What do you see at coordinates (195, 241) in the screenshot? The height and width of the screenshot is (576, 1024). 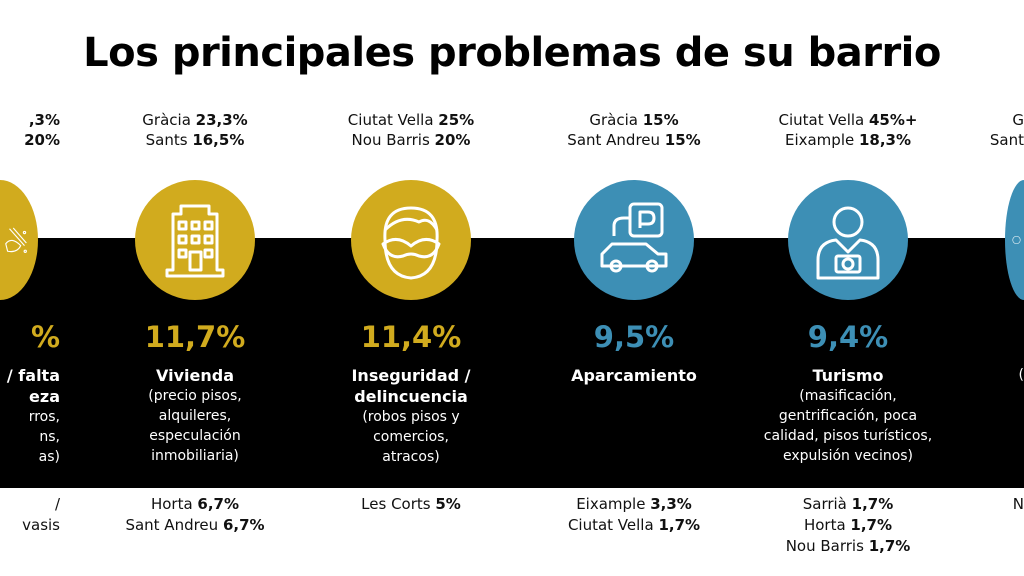 I see `building-icon` at bounding box center [195, 241].